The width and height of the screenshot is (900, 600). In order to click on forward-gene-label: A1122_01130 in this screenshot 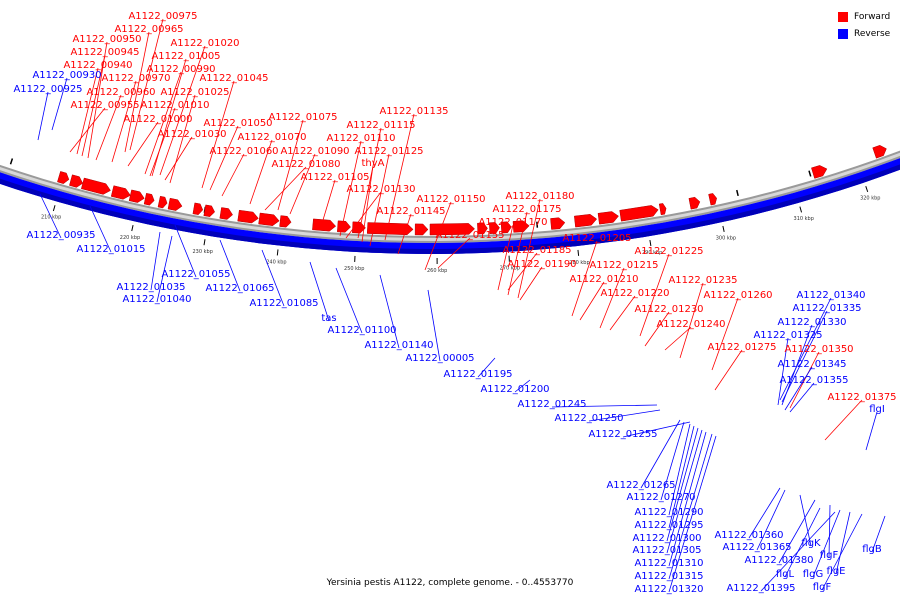, I will do `click(380, 189)`.